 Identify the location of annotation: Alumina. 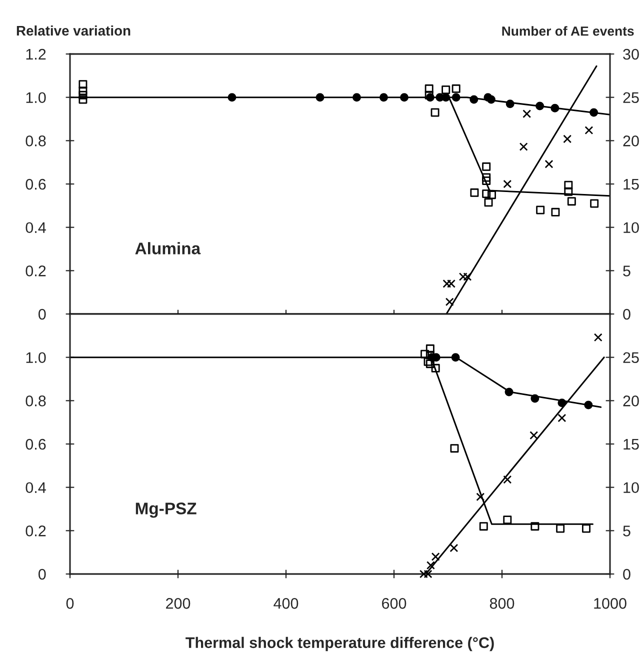
(168, 248).